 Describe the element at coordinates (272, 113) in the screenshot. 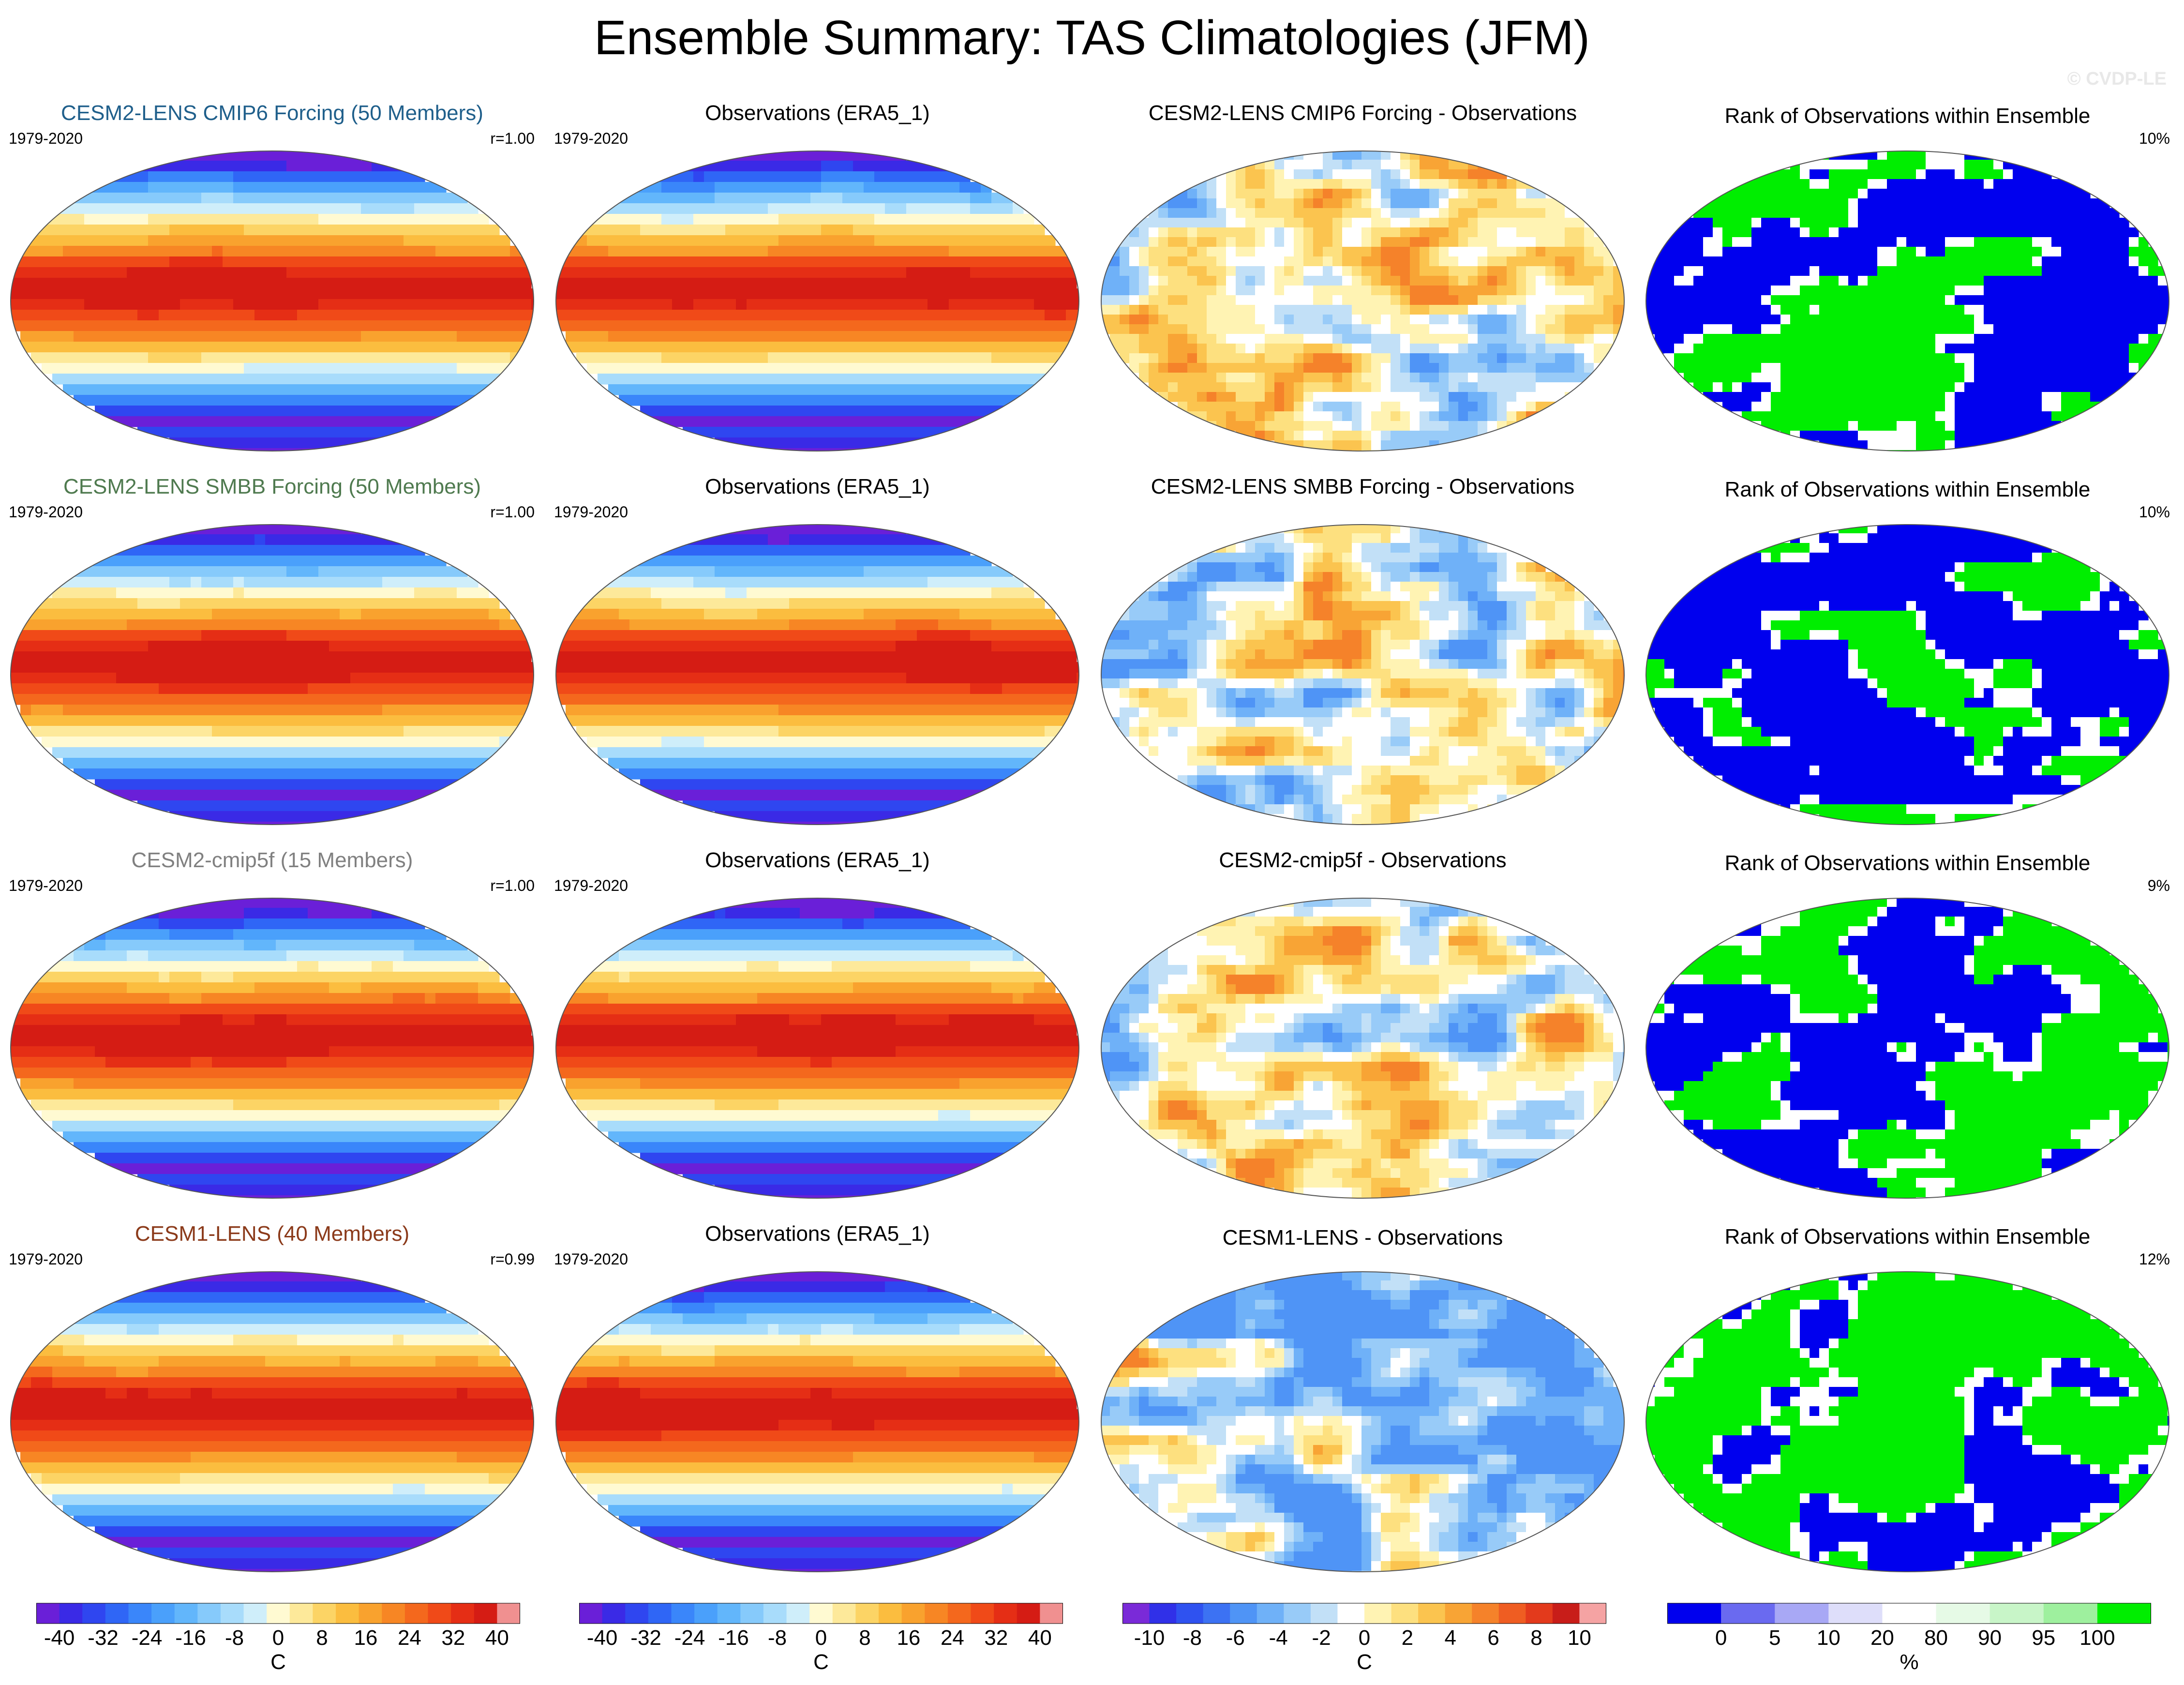

I see `panel-title: CESM2-LENS CMIP6 Forcing (50 Members)` at that location.